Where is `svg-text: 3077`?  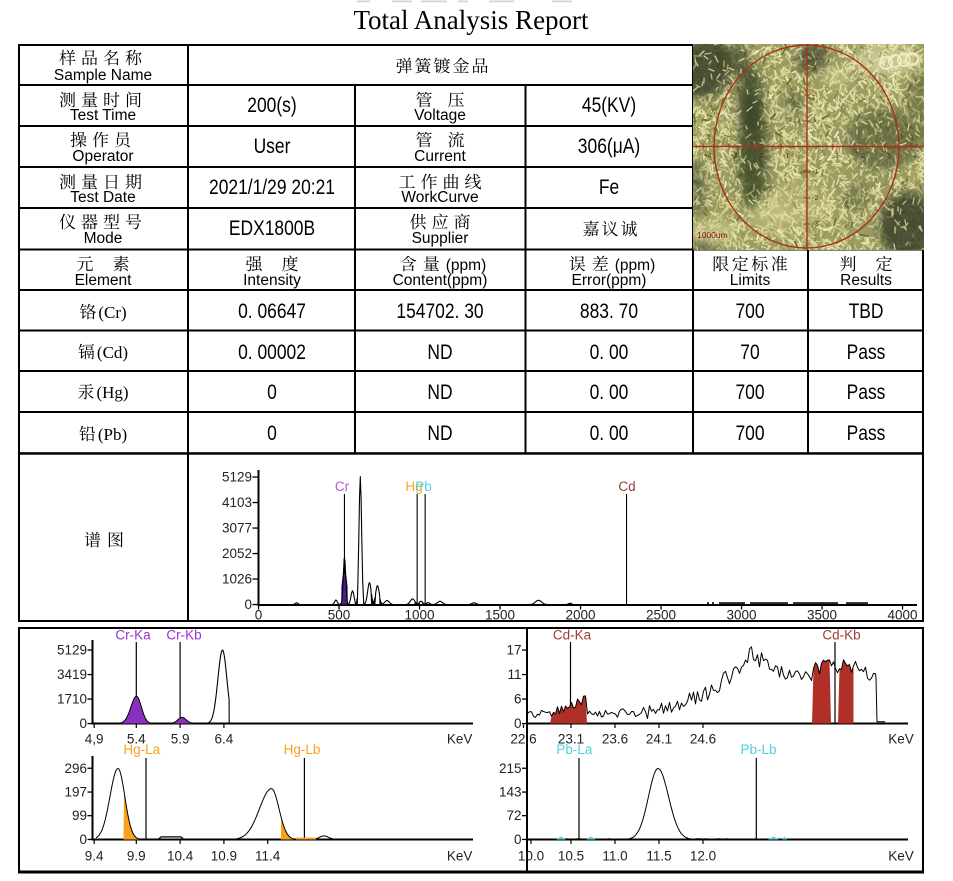 svg-text: 3077 is located at coordinates (237, 528).